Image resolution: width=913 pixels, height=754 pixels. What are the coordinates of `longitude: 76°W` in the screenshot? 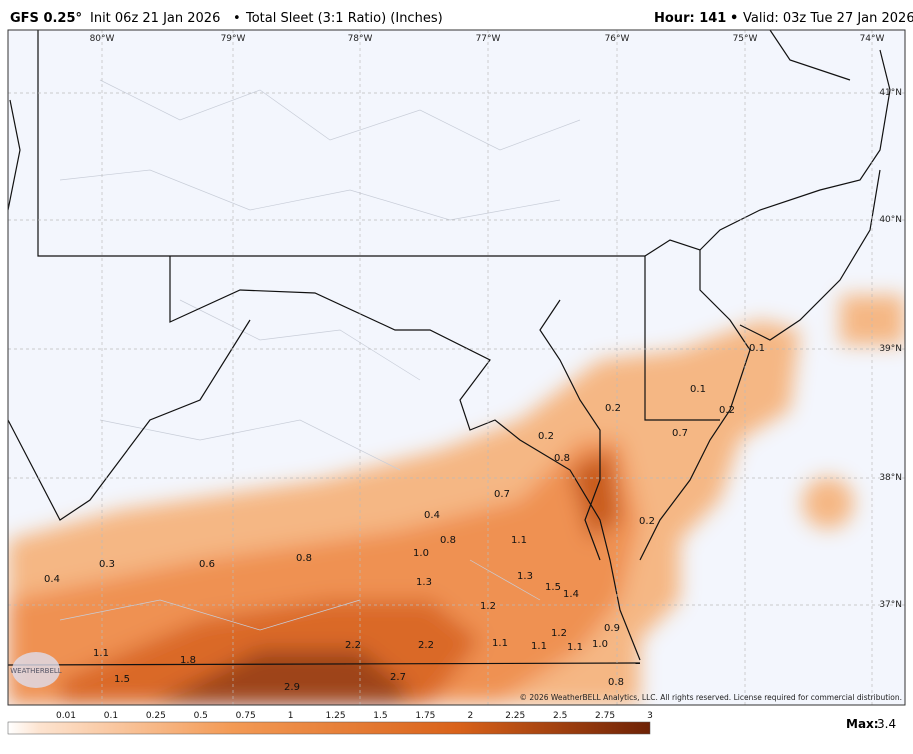 It's located at (617, 39).